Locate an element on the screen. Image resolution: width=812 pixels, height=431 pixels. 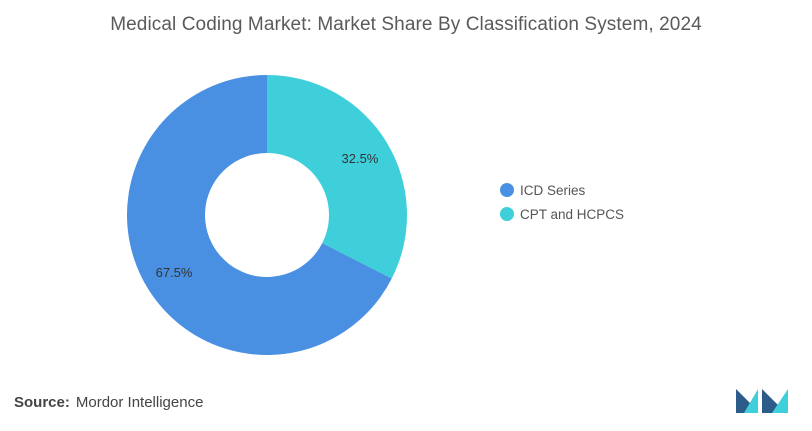
logo-shape-left is located at coordinates (743, 401).